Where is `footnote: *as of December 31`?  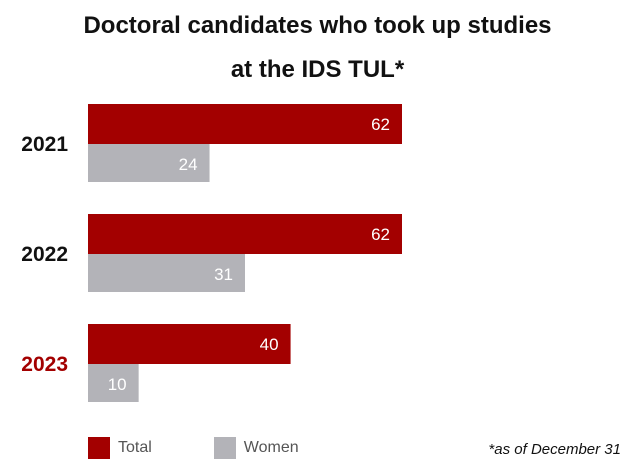
footnote: *as of December 31 is located at coordinates (554, 449).